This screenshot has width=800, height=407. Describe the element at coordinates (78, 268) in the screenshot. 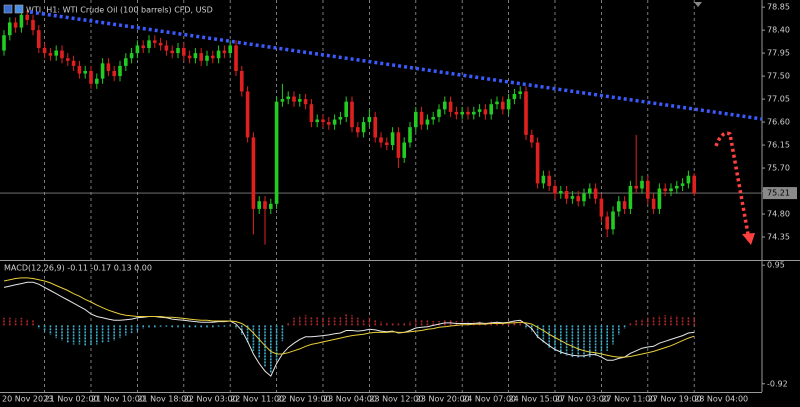

I see `indicator-title: MACD(12,26,9) -0.11 -0.17 0.13 0.00` at that location.